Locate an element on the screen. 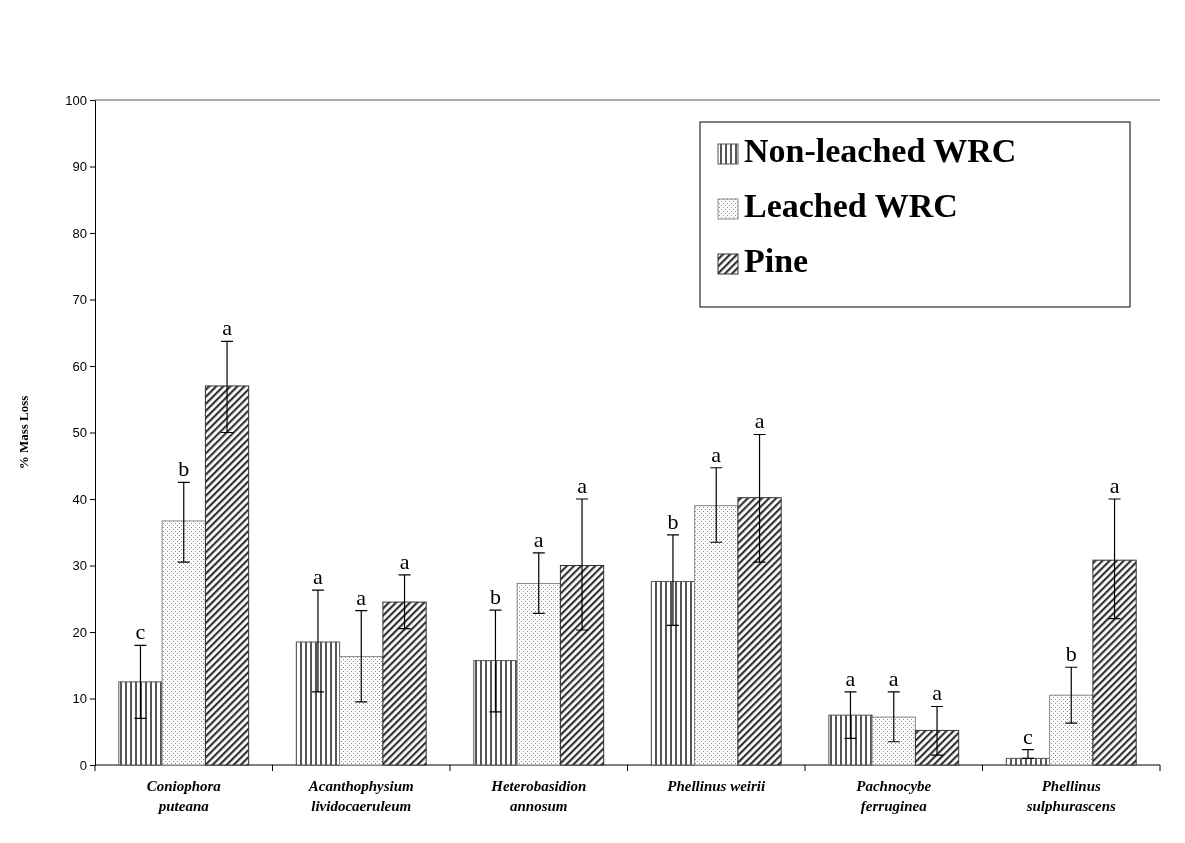  x-tick-label: Heterobasidion annosum is located at coordinates (538, 796).